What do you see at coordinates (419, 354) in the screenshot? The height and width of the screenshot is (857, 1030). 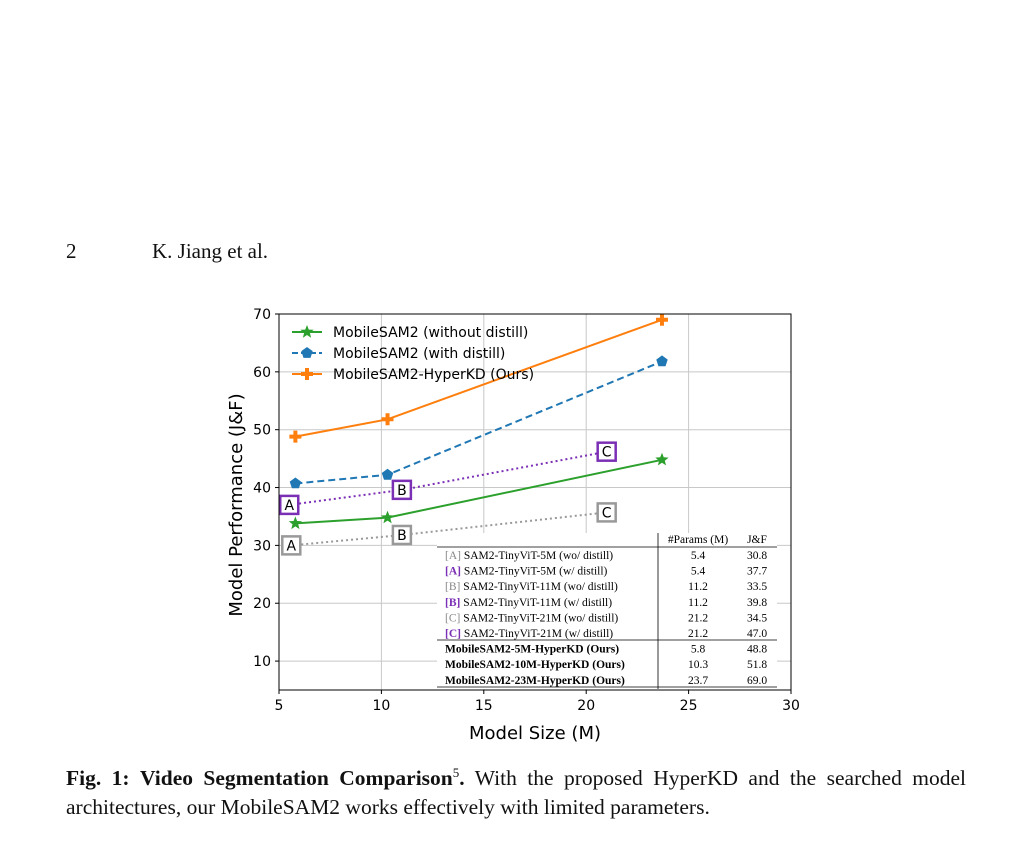 I see `legend-label: MobileSAM2 (with distill)` at bounding box center [419, 354].